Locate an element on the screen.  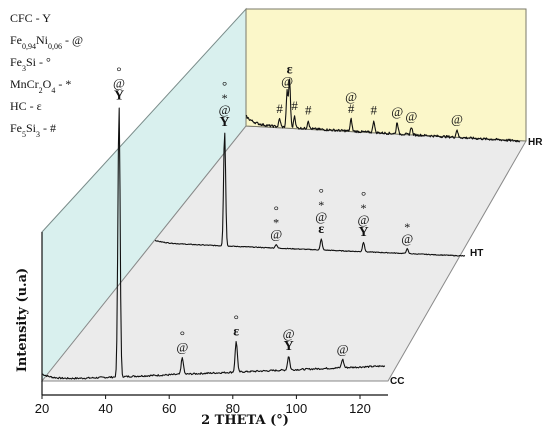
legend-text: 4 is located at coordinates (53, 90).